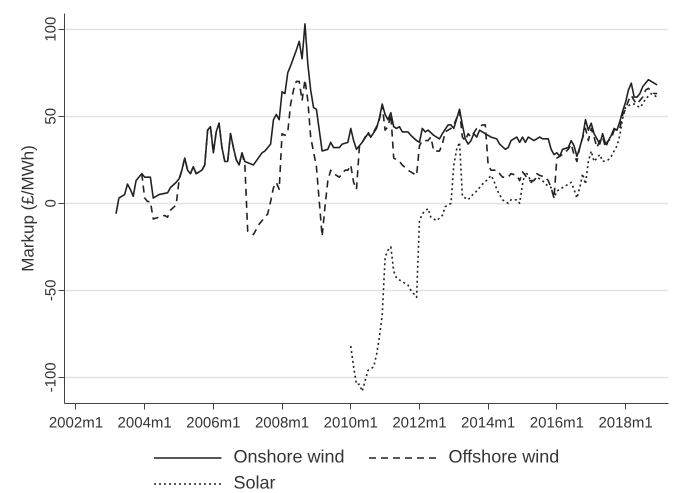  Describe the element at coordinates (51, 29) in the screenshot. I see `y-tick-label: 100` at that location.